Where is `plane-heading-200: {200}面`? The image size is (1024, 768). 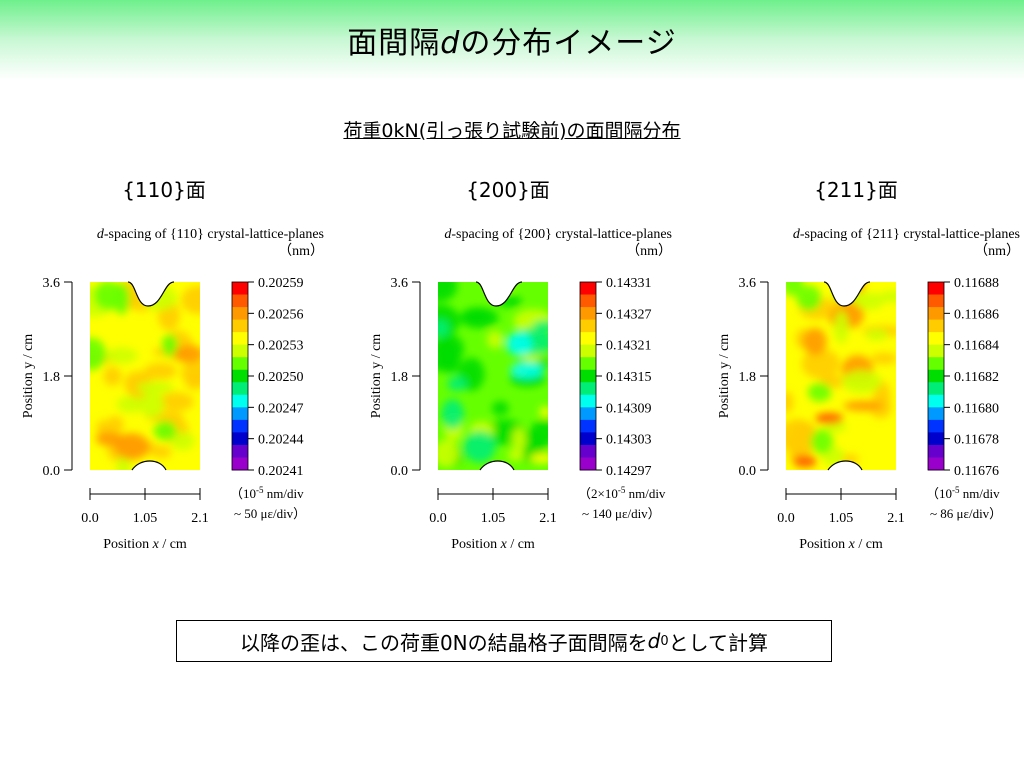
plane-heading-200: {200}面 is located at coordinates (508, 190).